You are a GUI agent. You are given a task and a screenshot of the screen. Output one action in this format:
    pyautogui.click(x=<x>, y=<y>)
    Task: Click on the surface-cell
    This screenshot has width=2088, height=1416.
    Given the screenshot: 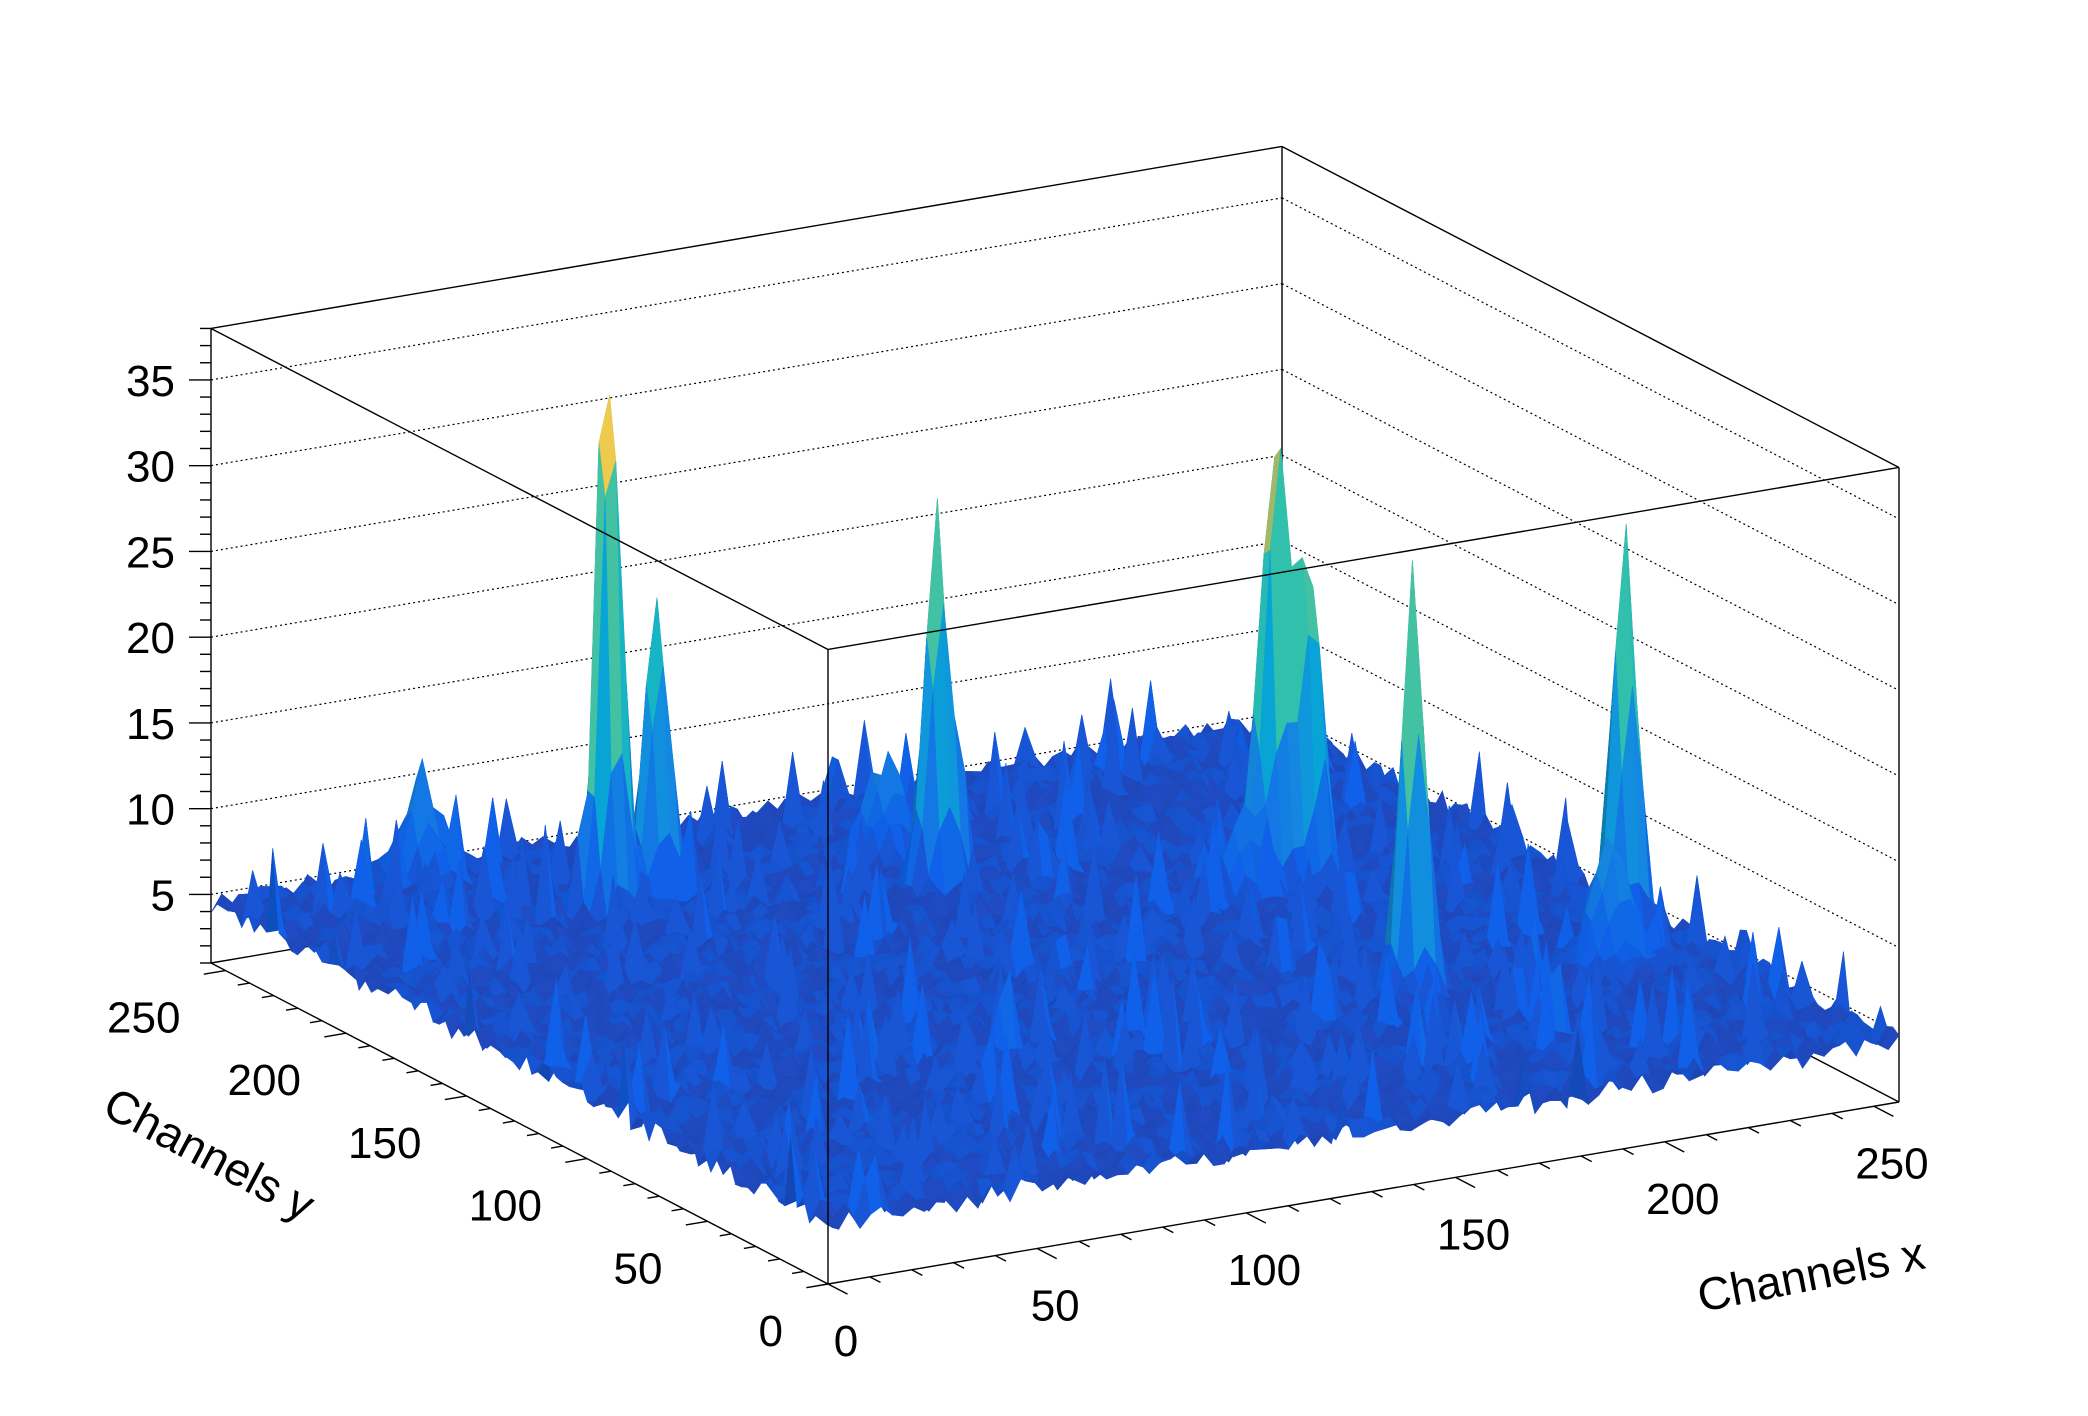 What is the action you would take?
    pyautogui.click(x=1799, y=986)
    